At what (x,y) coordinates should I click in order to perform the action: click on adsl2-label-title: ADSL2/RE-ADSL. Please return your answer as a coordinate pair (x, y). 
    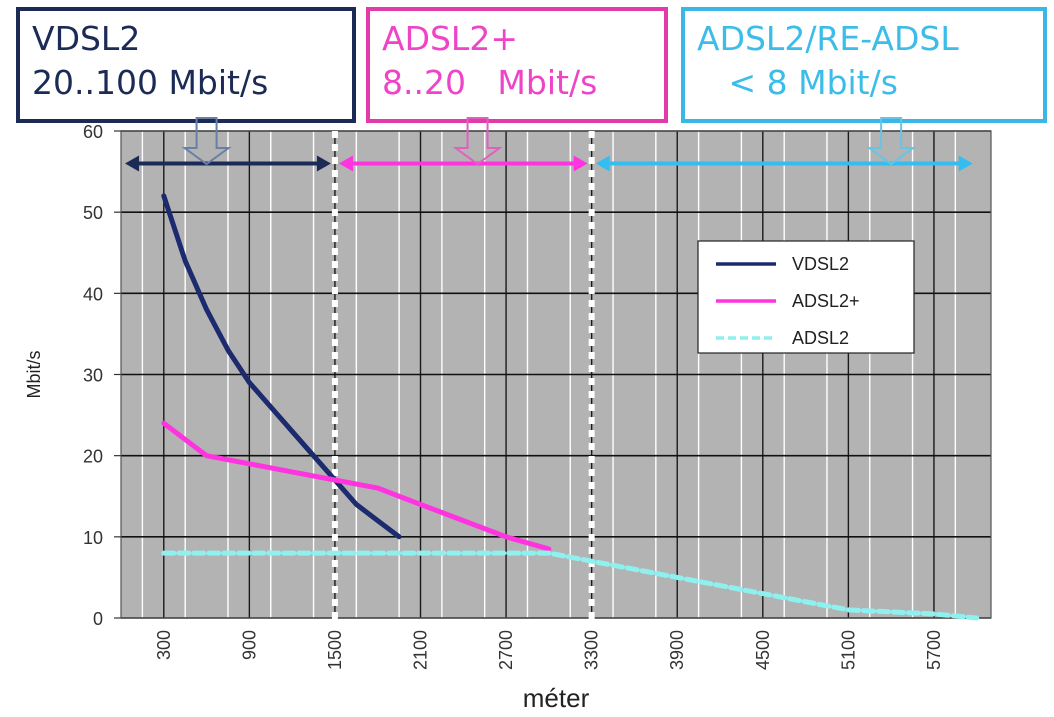
    Looking at the image, I should click on (828, 38).